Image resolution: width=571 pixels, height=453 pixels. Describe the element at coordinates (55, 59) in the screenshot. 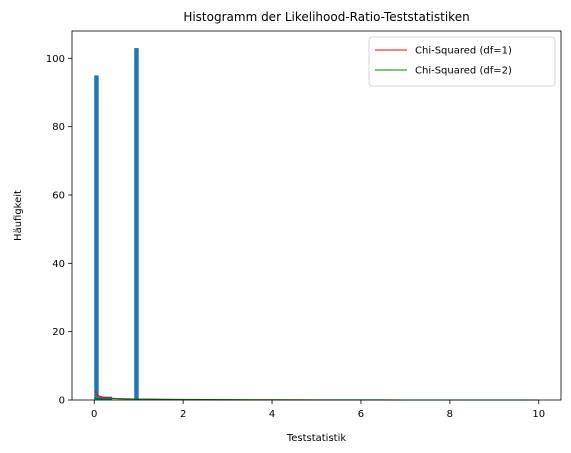

I see `y-tick-label-5: 100` at that location.